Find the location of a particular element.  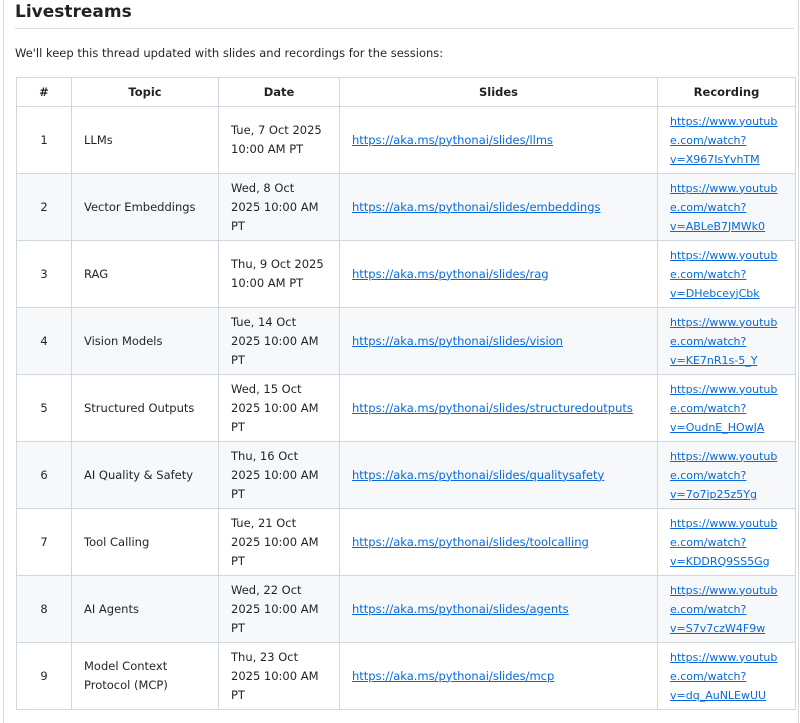

row-date: Wed, 8 Oct 2025 10:00 AM PT is located at coordinates (279, 207).